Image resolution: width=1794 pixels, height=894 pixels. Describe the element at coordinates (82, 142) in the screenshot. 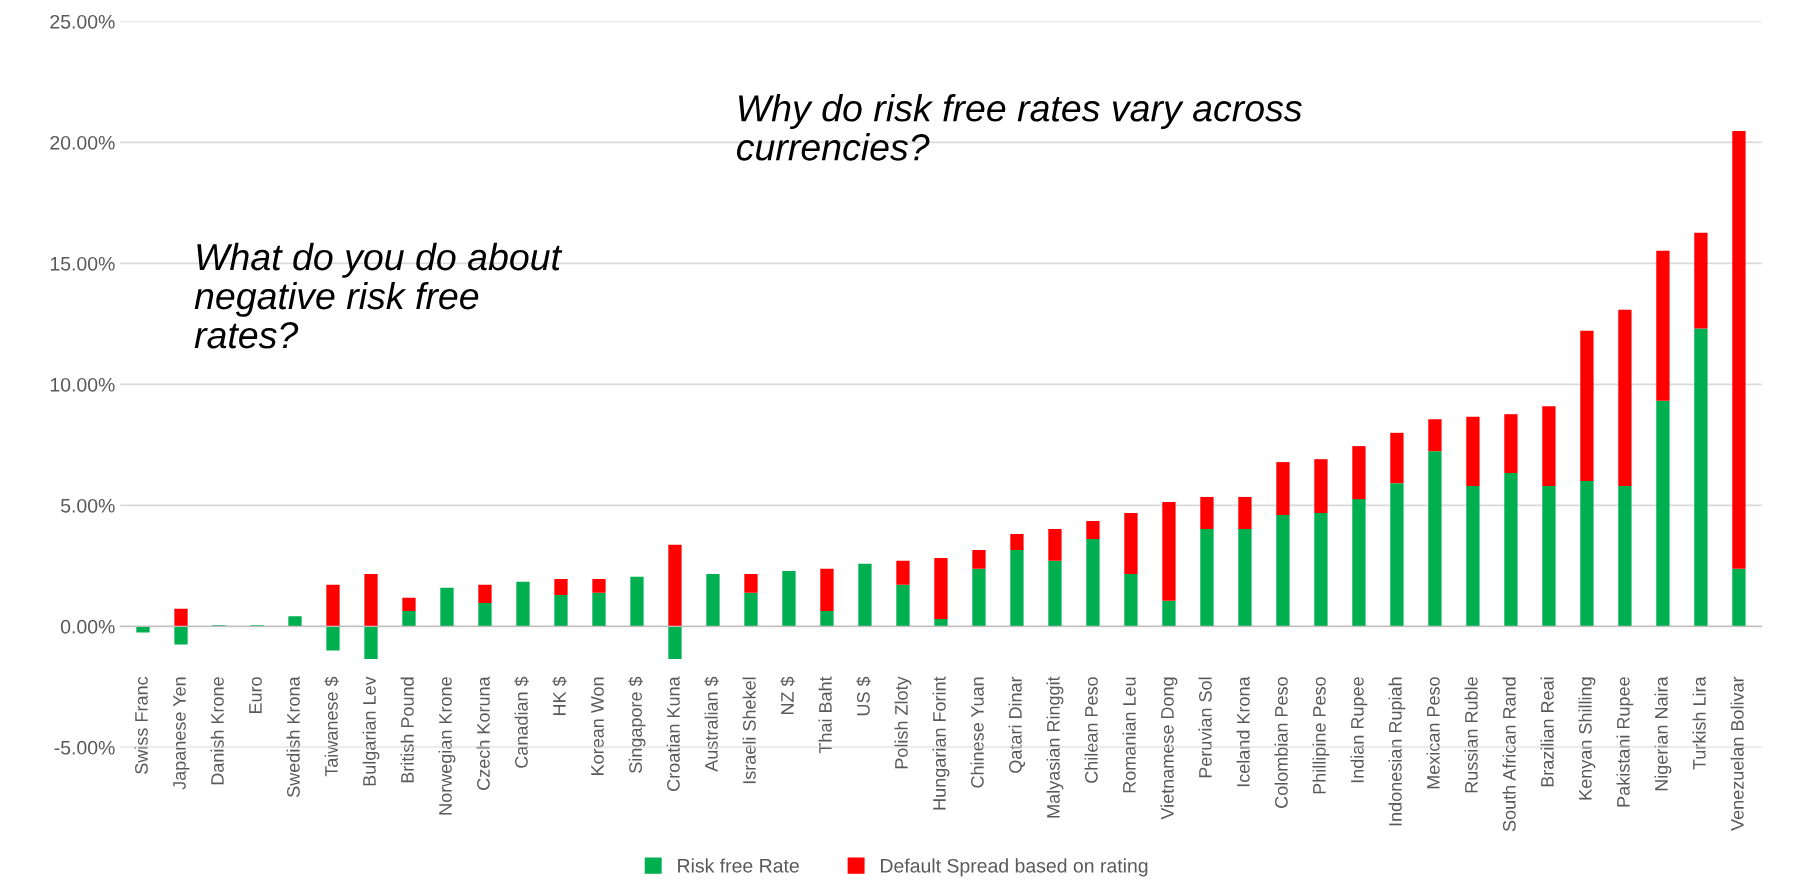

I see `y-tick-label: 20.00%` at that location.